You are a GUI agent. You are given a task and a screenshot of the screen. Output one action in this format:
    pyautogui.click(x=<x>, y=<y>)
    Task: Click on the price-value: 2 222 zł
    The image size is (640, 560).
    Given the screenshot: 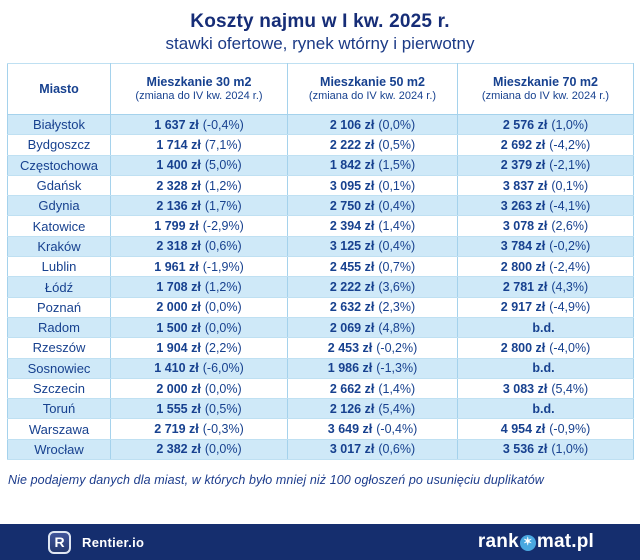 What is the action you would take?
    pyautogui.click(x=352, y=144)
    